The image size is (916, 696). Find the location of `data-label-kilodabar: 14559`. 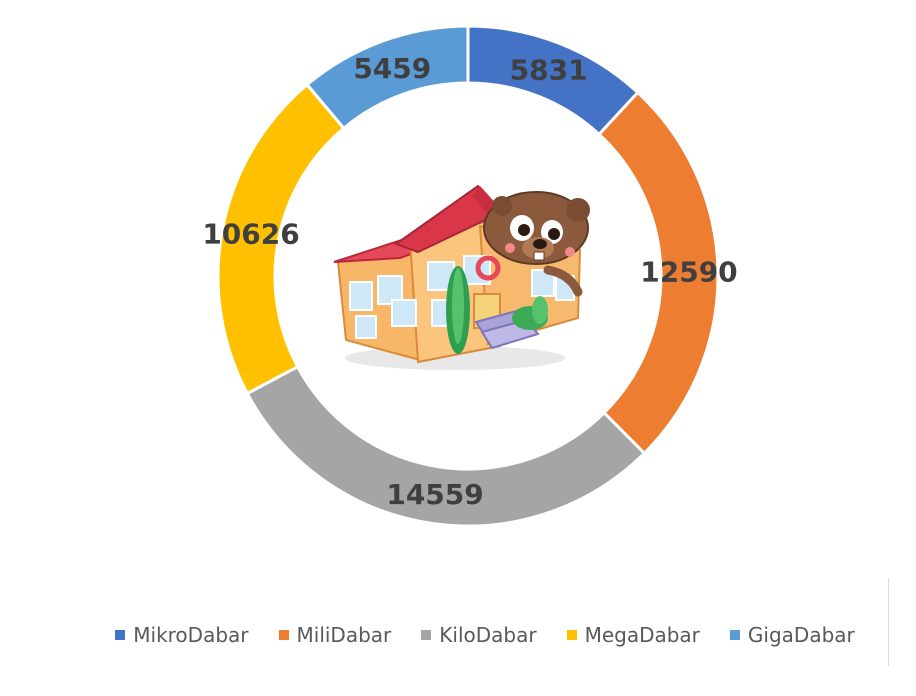

data-label-kilodabar: 14559 is located at coordinates (434, 494).